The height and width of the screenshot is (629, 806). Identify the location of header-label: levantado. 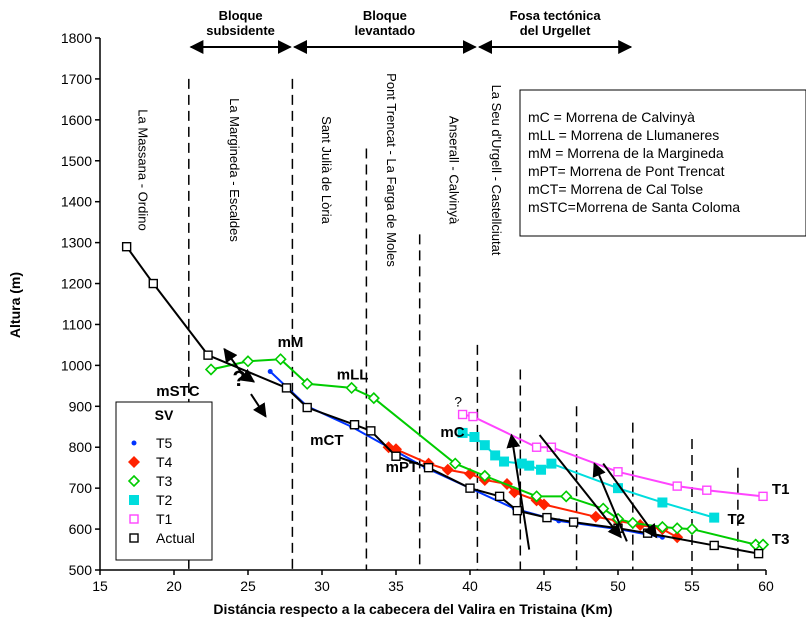
(385, 30).